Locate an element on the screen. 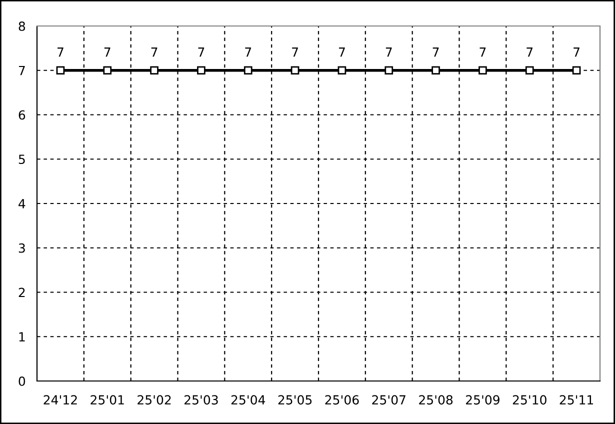 Image resolution: width=615 pixels, height=424 pixels. x-tick-label: 25'09 is located at coordinates (483, 400).